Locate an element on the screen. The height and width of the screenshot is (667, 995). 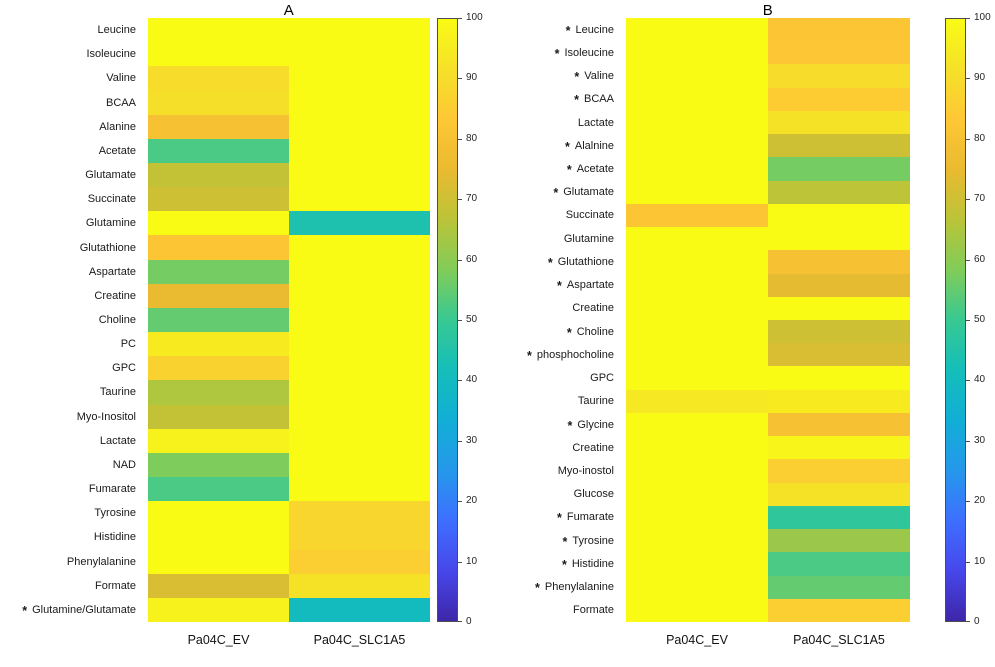
row-label: Alanine is located at coordinates (71, 127).